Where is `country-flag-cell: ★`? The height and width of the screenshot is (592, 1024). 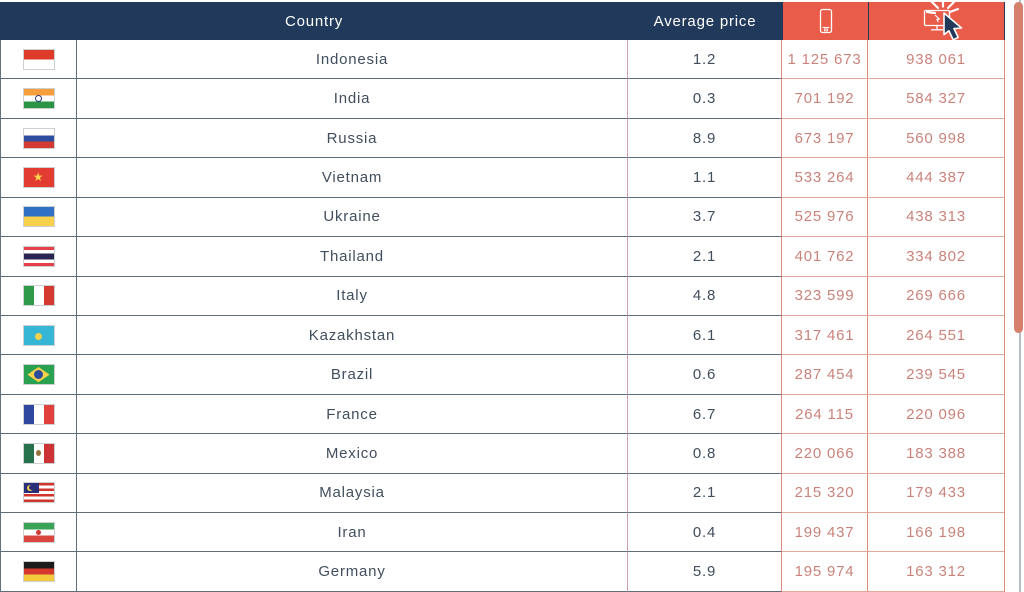
country-flag-cell: ★ is located at coordinates (39, 178).